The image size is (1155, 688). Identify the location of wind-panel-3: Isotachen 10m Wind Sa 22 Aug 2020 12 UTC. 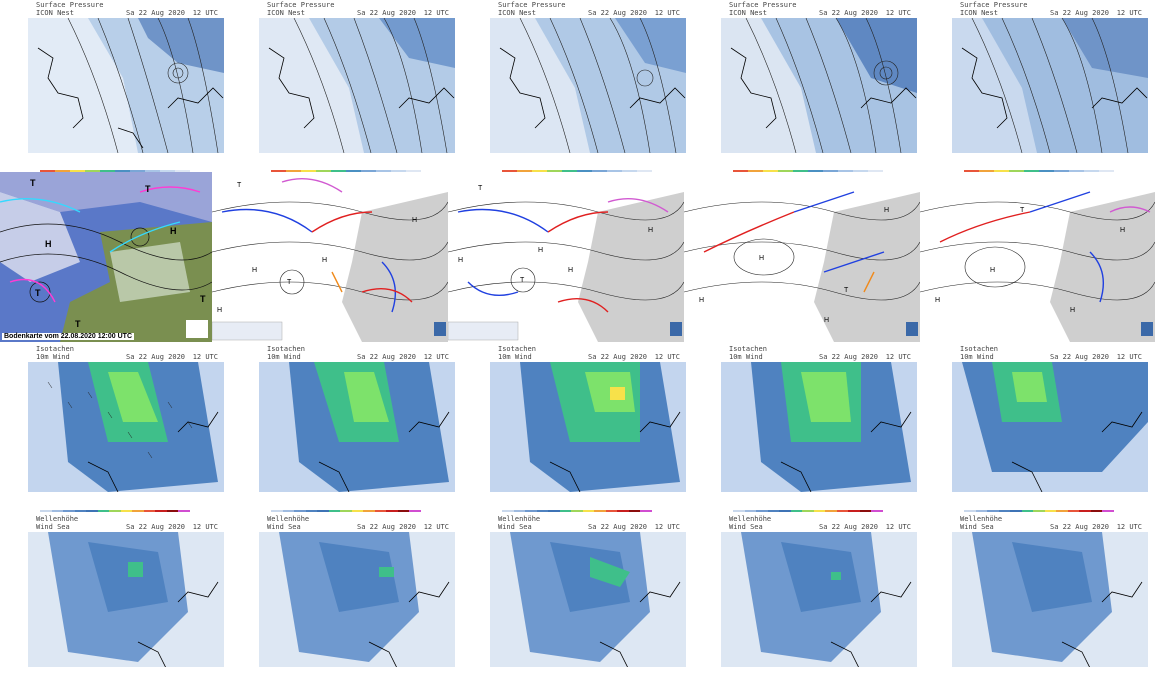
(576, 428).